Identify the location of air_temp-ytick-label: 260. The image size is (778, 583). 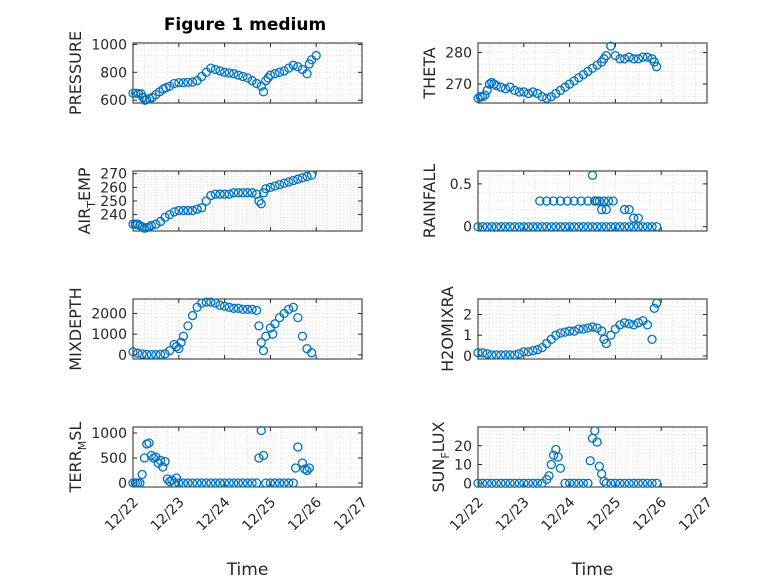
(113, 188).